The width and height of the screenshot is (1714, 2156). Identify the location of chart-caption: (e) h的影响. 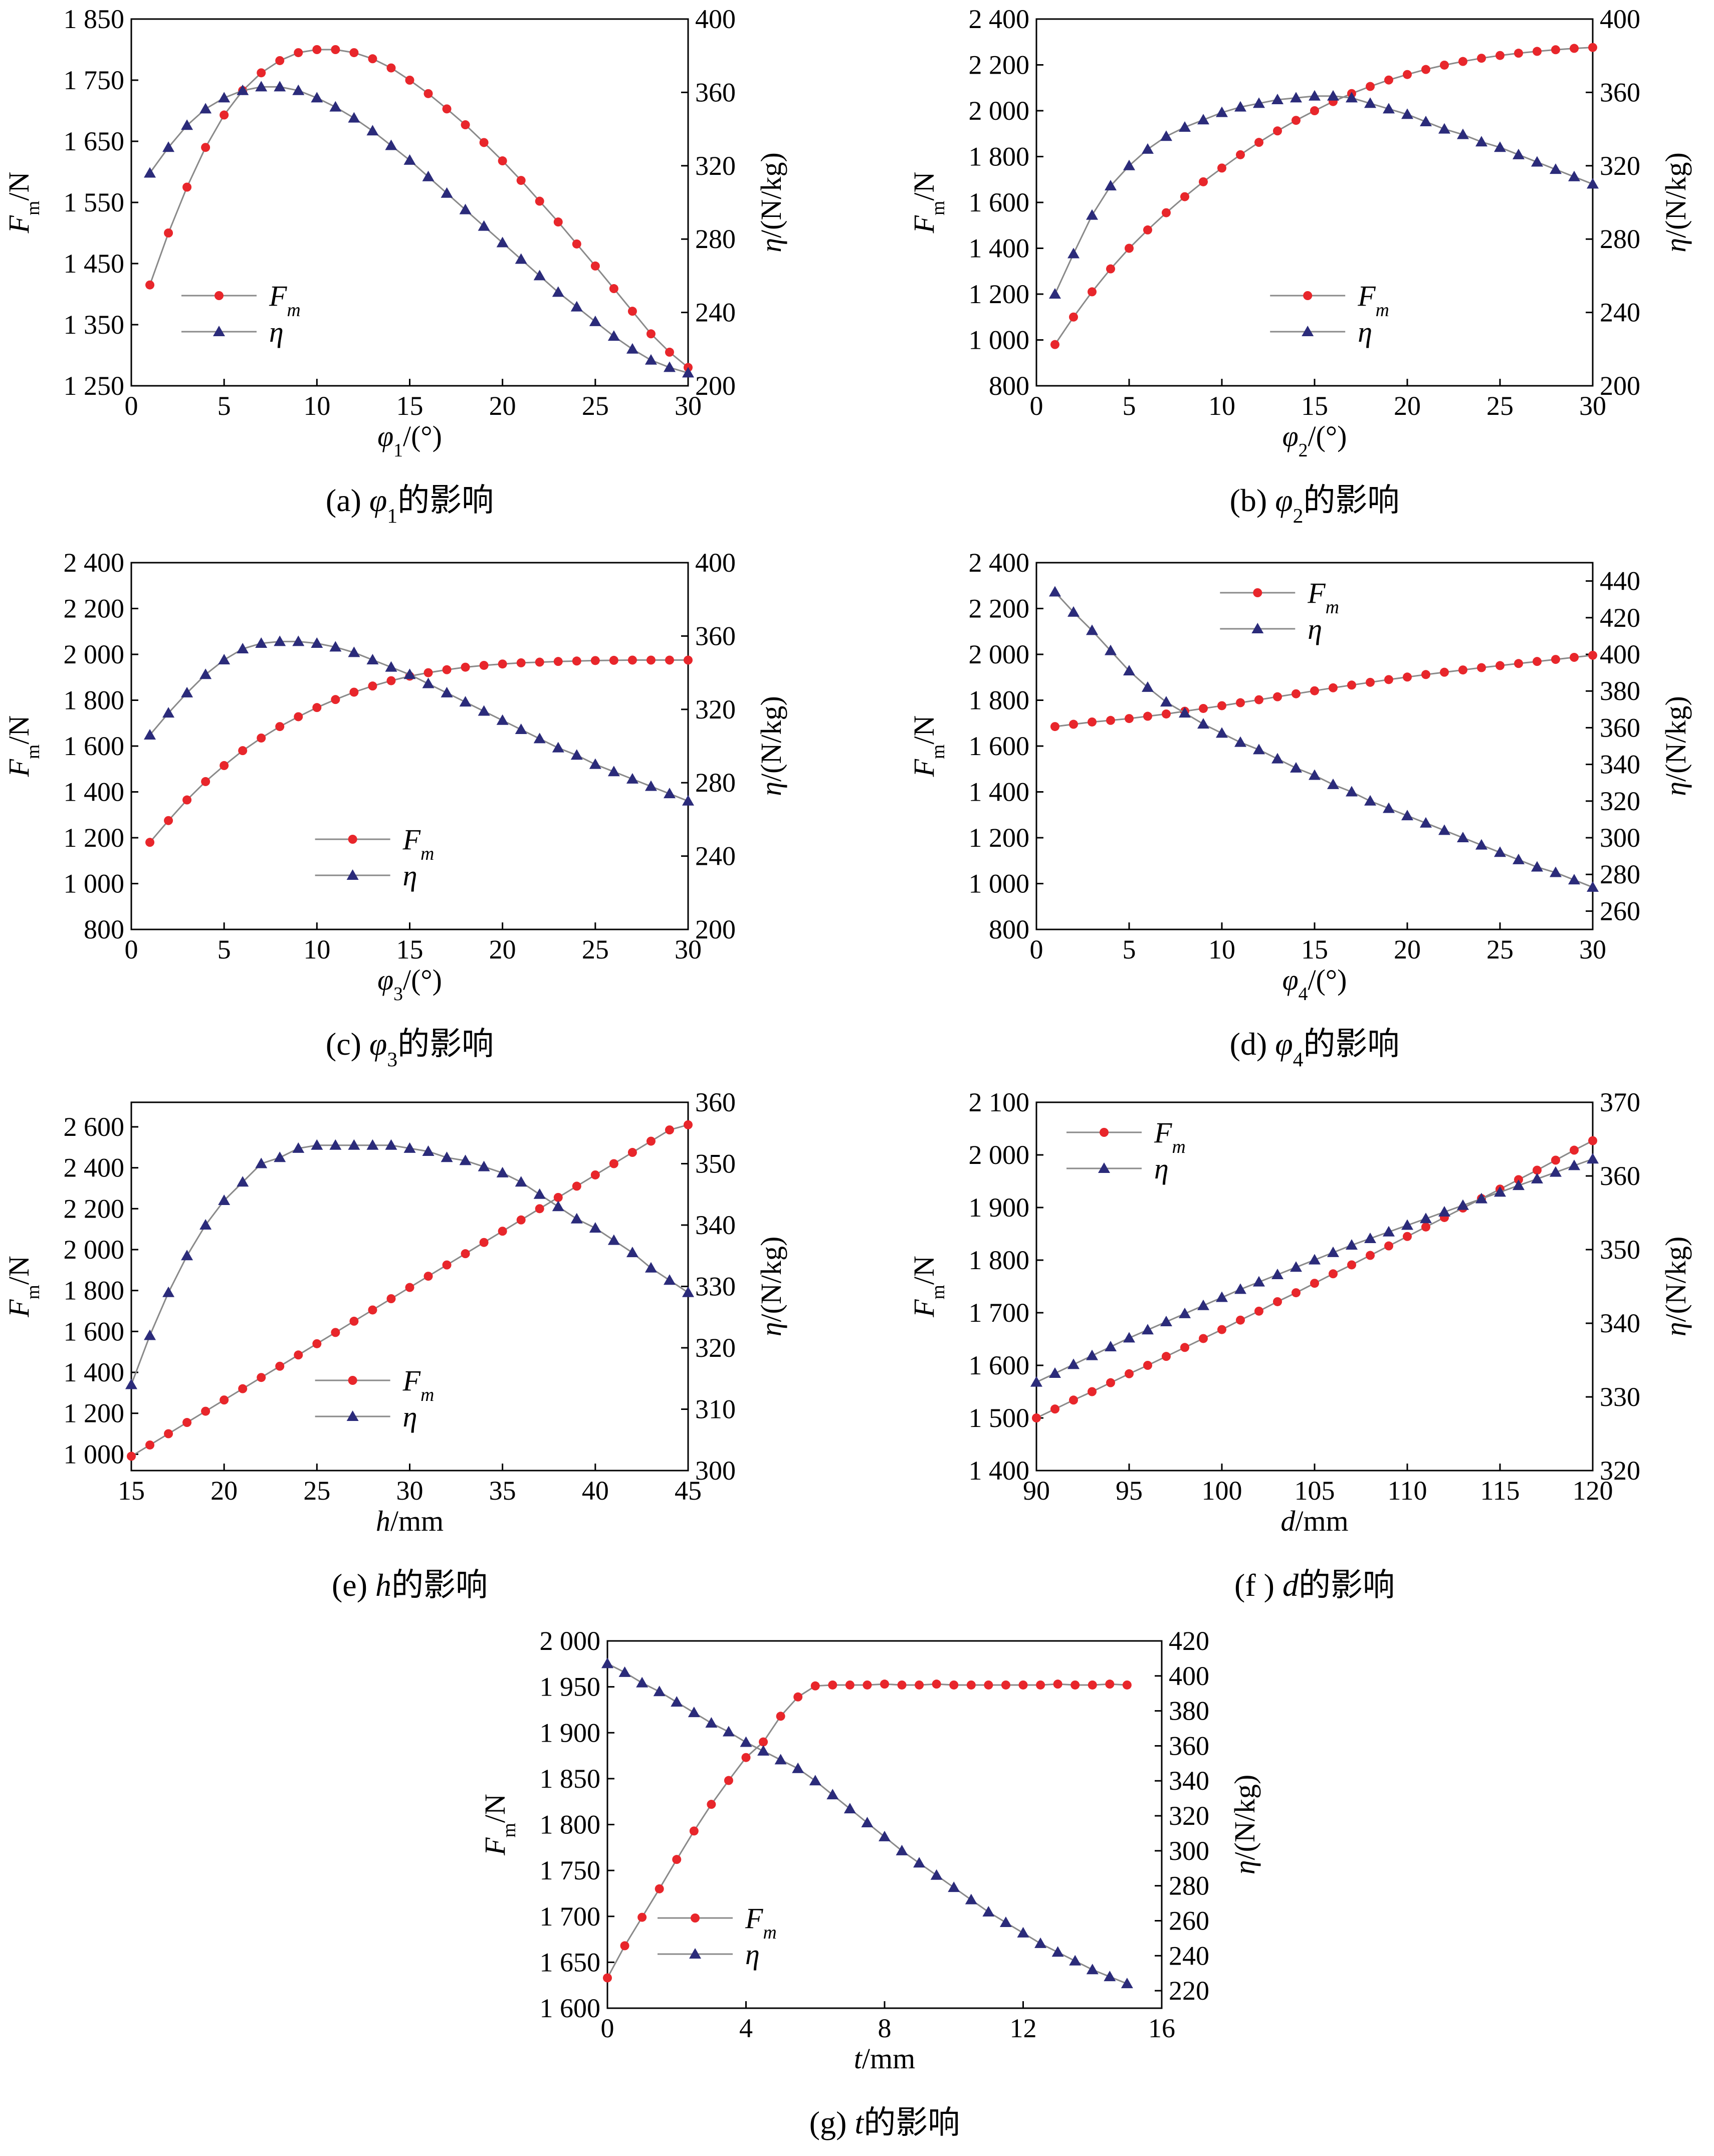
(410, 1585).